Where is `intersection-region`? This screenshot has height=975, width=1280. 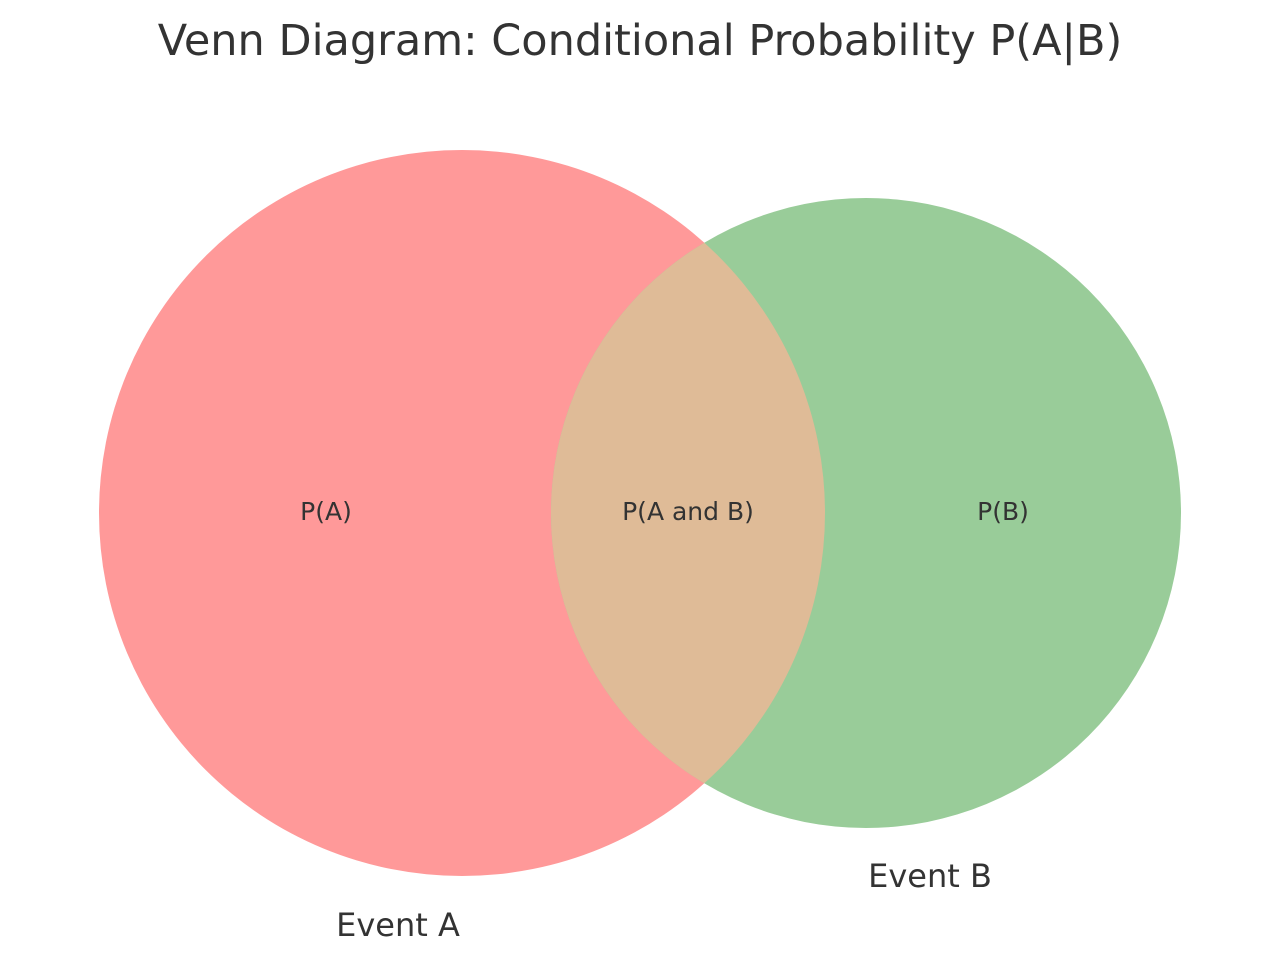
intersection-region is located at coordinates (688, 513).